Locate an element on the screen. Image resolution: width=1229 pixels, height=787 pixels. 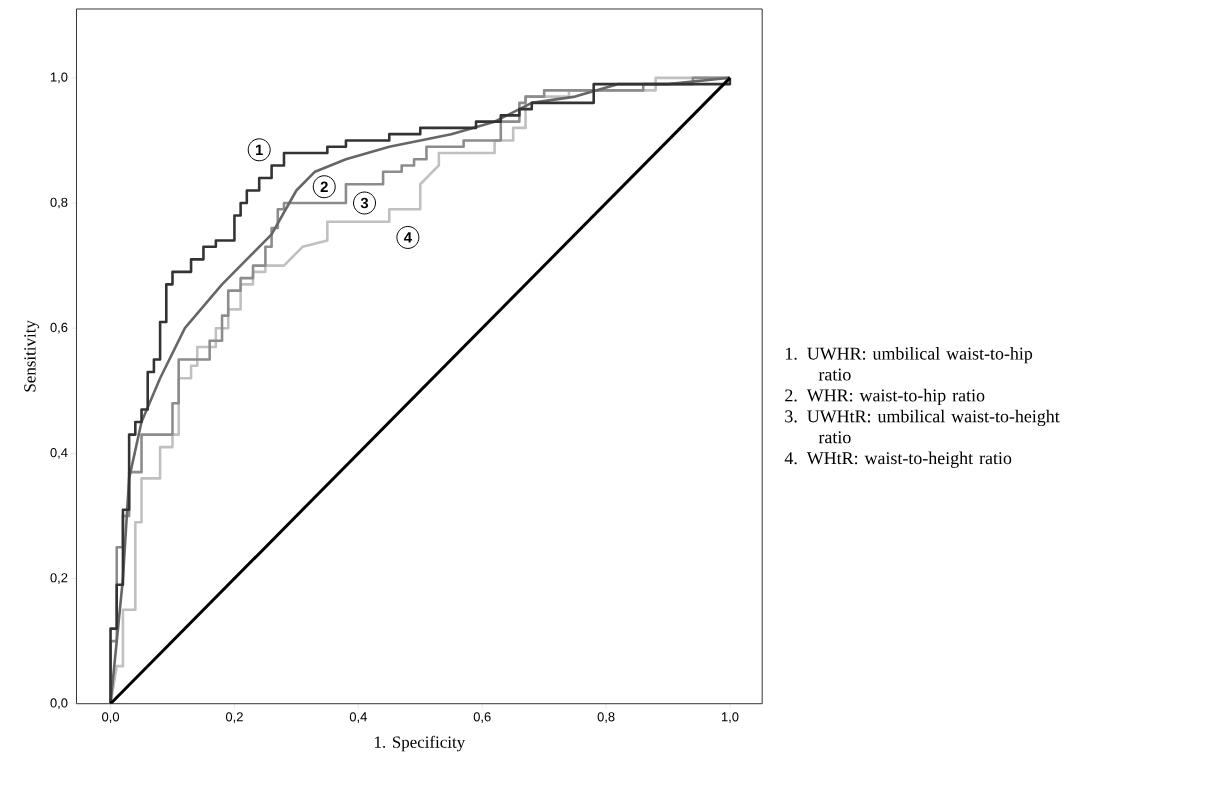
series-label: 2 is located at coordinates (324, 186).